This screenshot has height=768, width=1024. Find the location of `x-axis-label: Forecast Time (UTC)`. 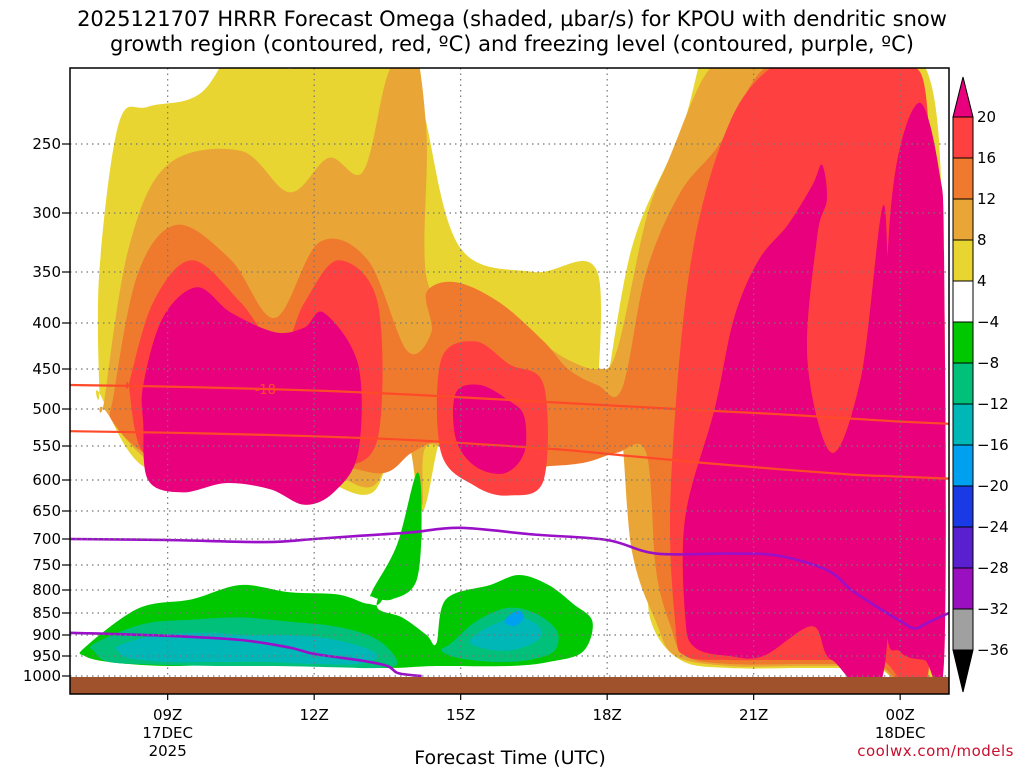

x-axis-label: Forecast Time (UTC) is located at coordinates (509, 757).